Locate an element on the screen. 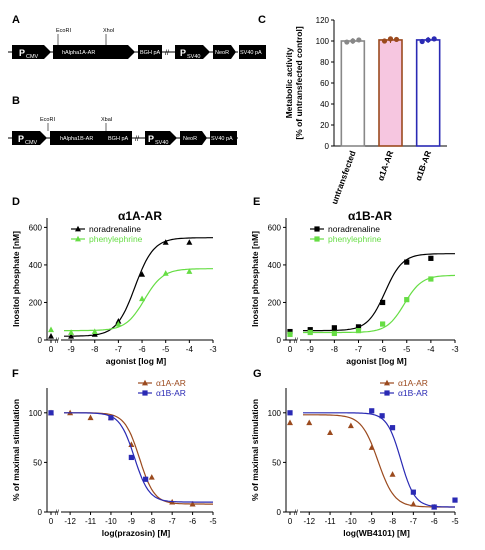  panel-a-site-ecori: EcoRI is located at coordinates (63, 31).